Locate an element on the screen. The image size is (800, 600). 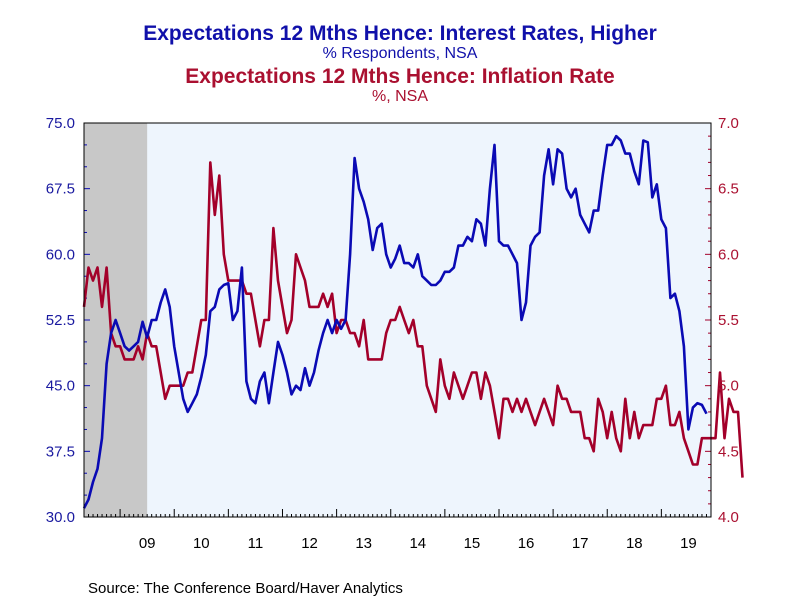
left-axis-tick-label: 67.5 is located at coordinates (60, 189).